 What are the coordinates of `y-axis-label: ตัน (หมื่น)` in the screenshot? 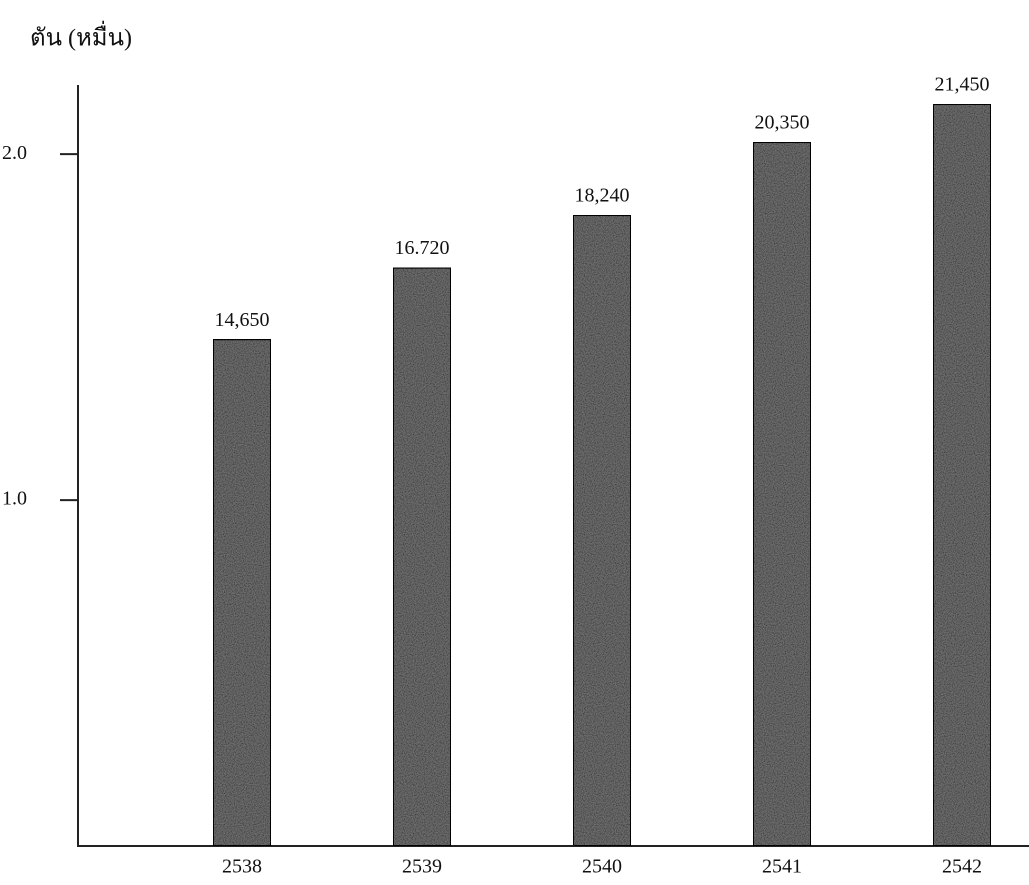 It's located at (81, 36).